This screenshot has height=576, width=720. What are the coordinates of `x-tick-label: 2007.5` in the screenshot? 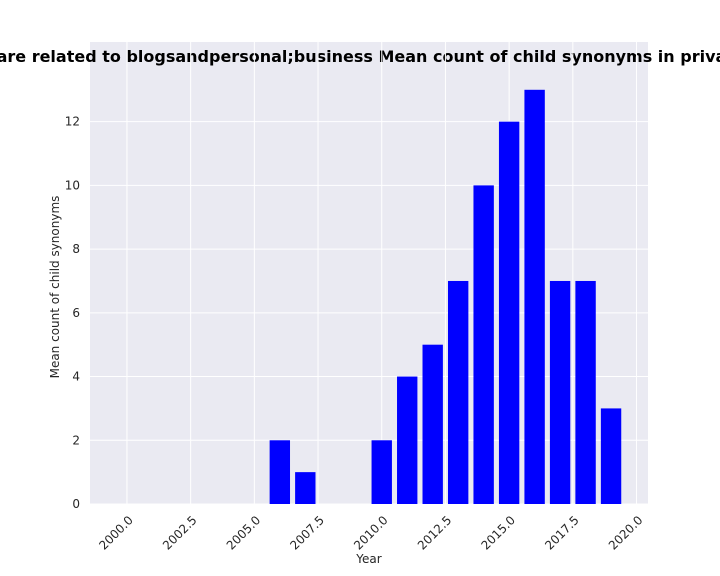 It's located at (307, 533).